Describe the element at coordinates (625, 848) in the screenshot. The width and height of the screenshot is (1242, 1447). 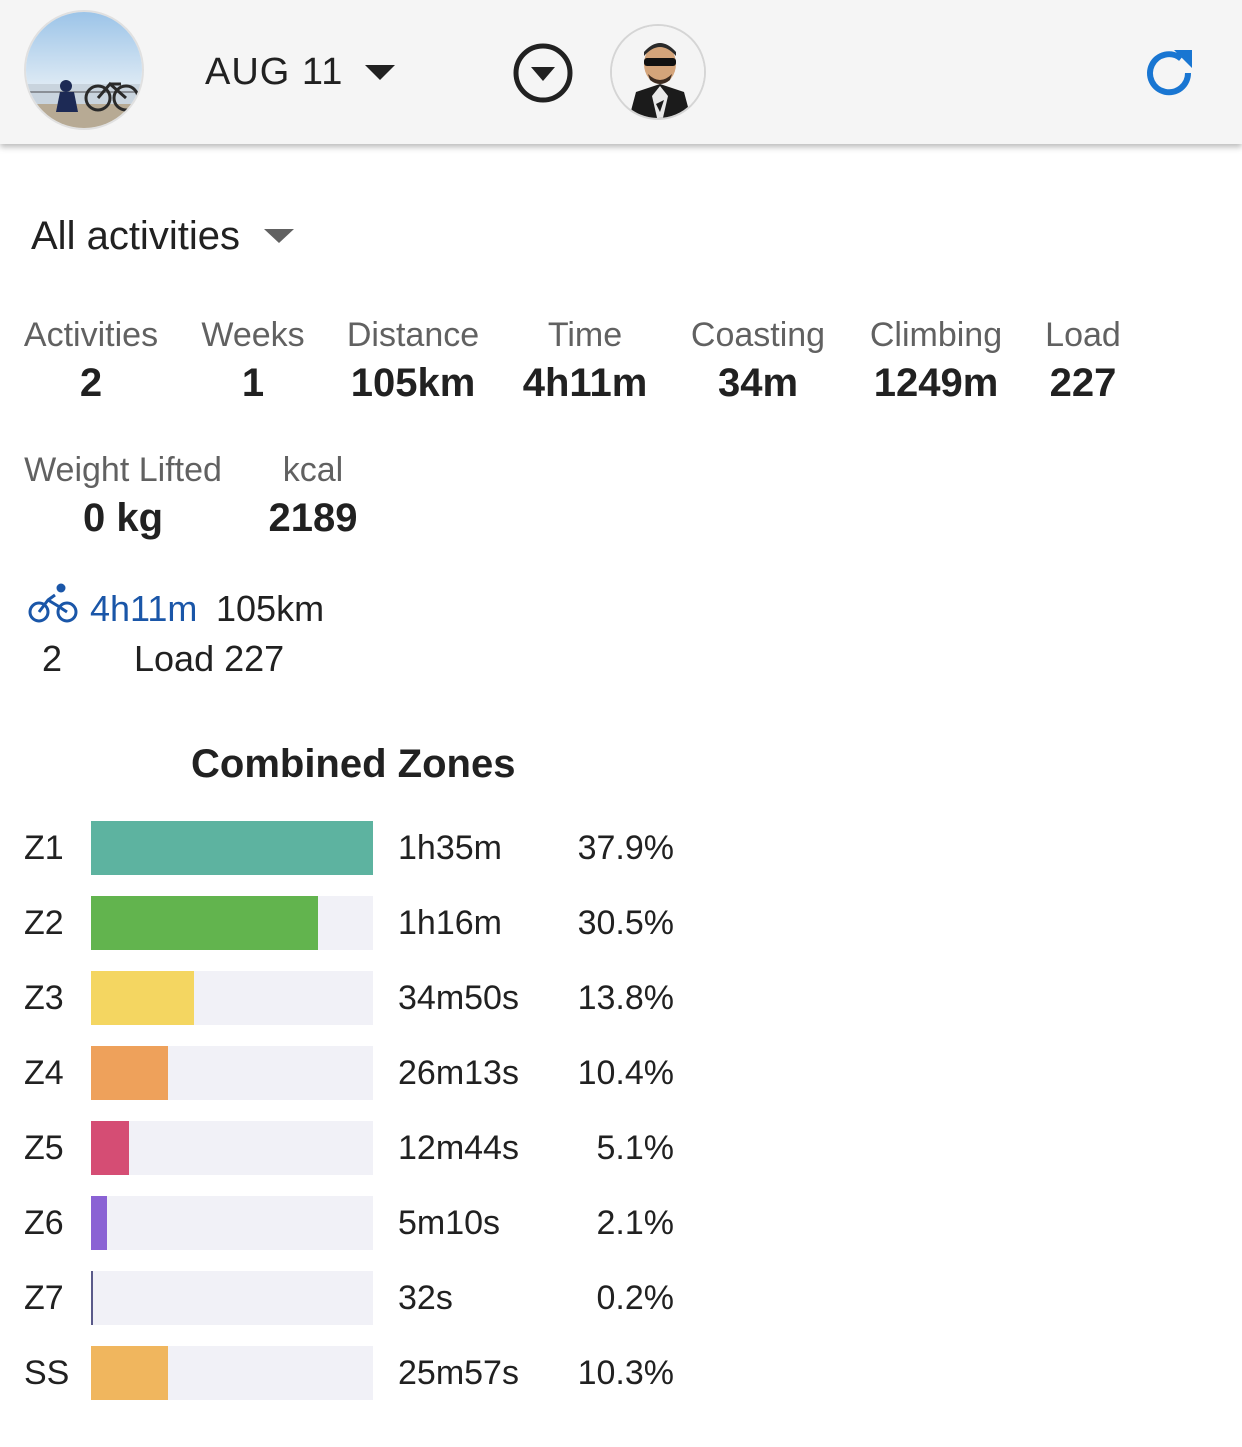
I see `zone-percent: 37.9%` at that location.